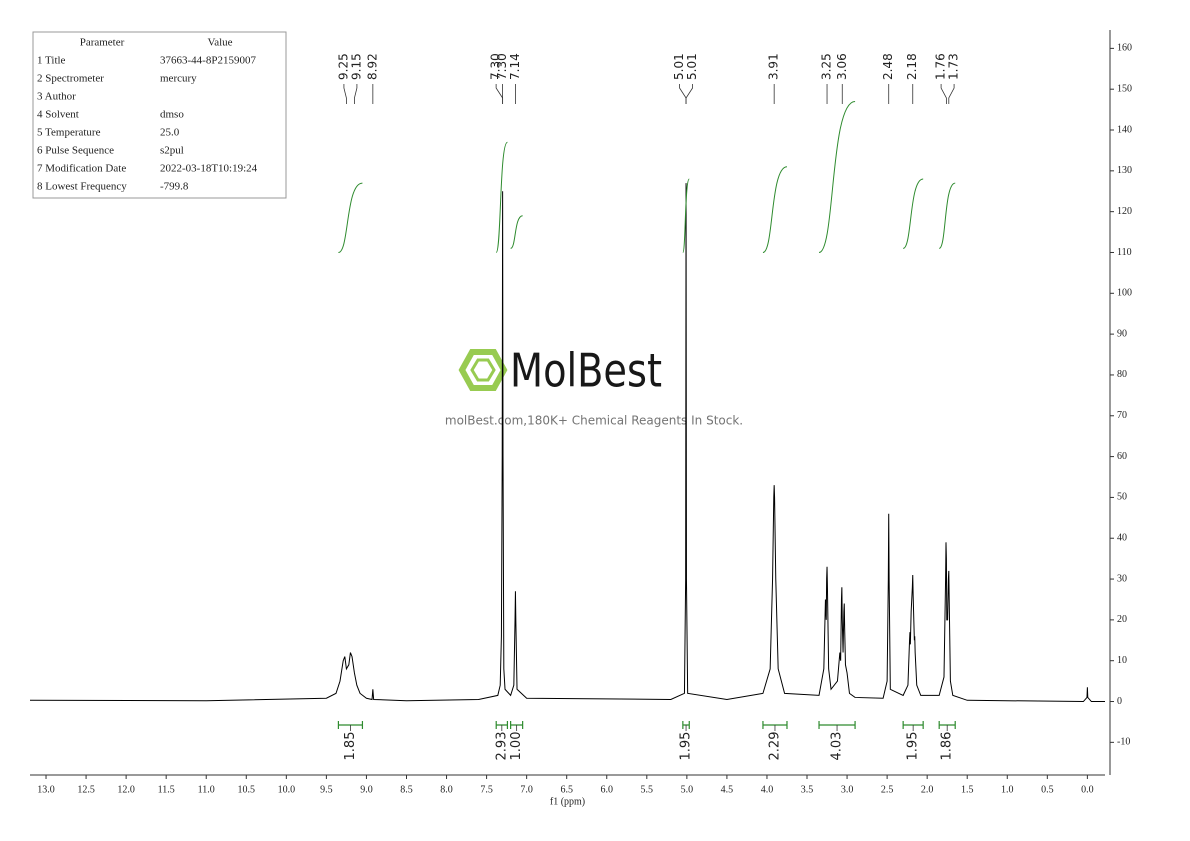 The height and width of the screenshot is (841, 1190). I want to click on watermark-logo: MolBest, so click(586, 371).